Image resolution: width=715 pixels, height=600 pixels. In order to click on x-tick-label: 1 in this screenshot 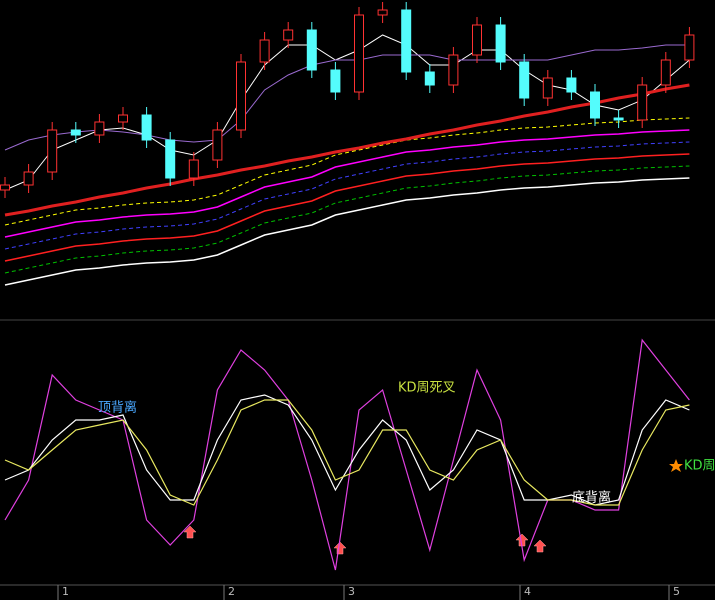, I will do `click(65, 591)`.